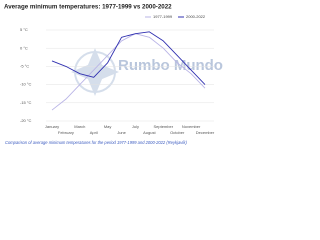 This screenshot has width=320, height=240. Describe the element at coordinates (108, 126) in the screenshot. I see `x-tick-label: May` at that location.